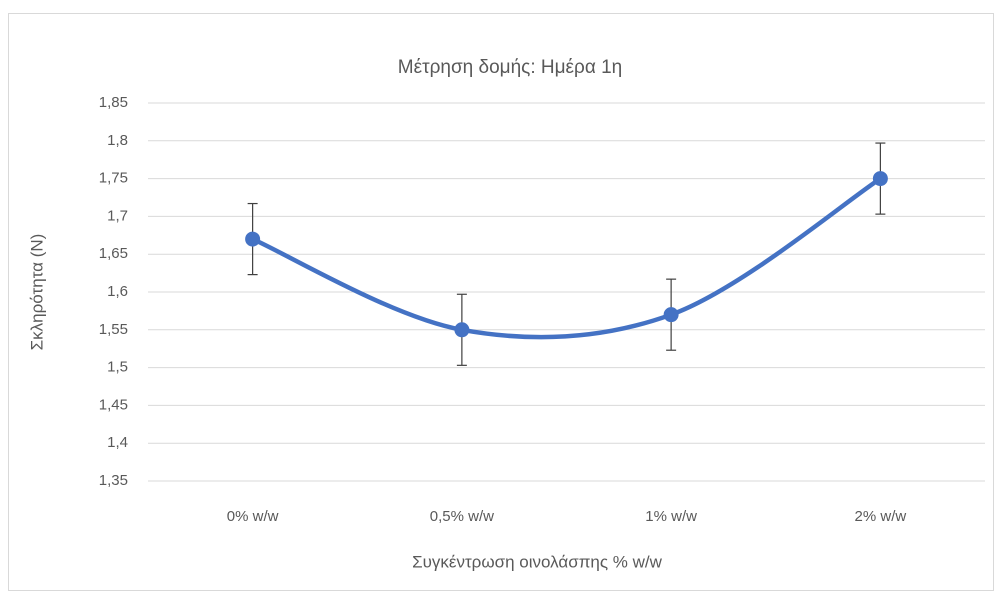 This screenshot has width=997, height=592. What do you see at coordinates (113, 404) in the screenshot?
I see `y-tick-label: 1,45` at bounding box center [113, 404].